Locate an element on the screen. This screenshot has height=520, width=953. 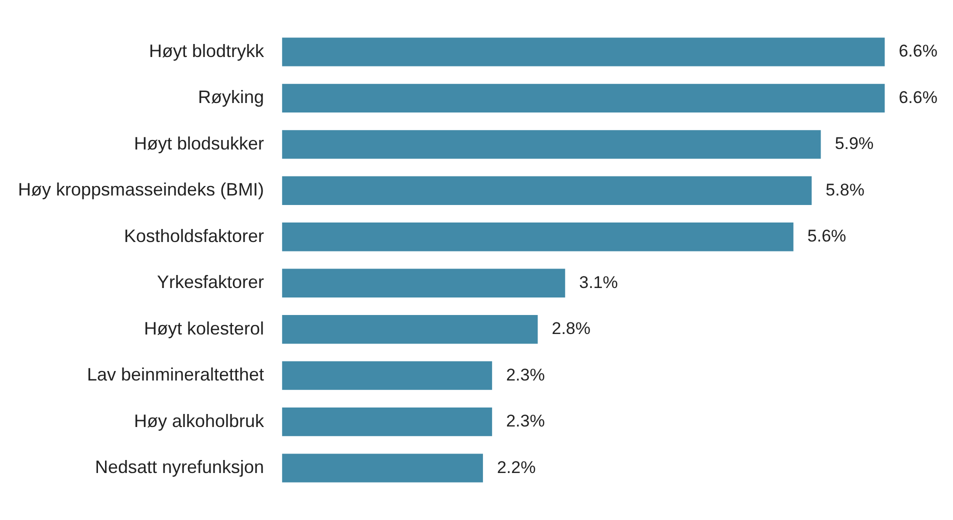
data-label: 2.8% is located at coordinates (571, 328).